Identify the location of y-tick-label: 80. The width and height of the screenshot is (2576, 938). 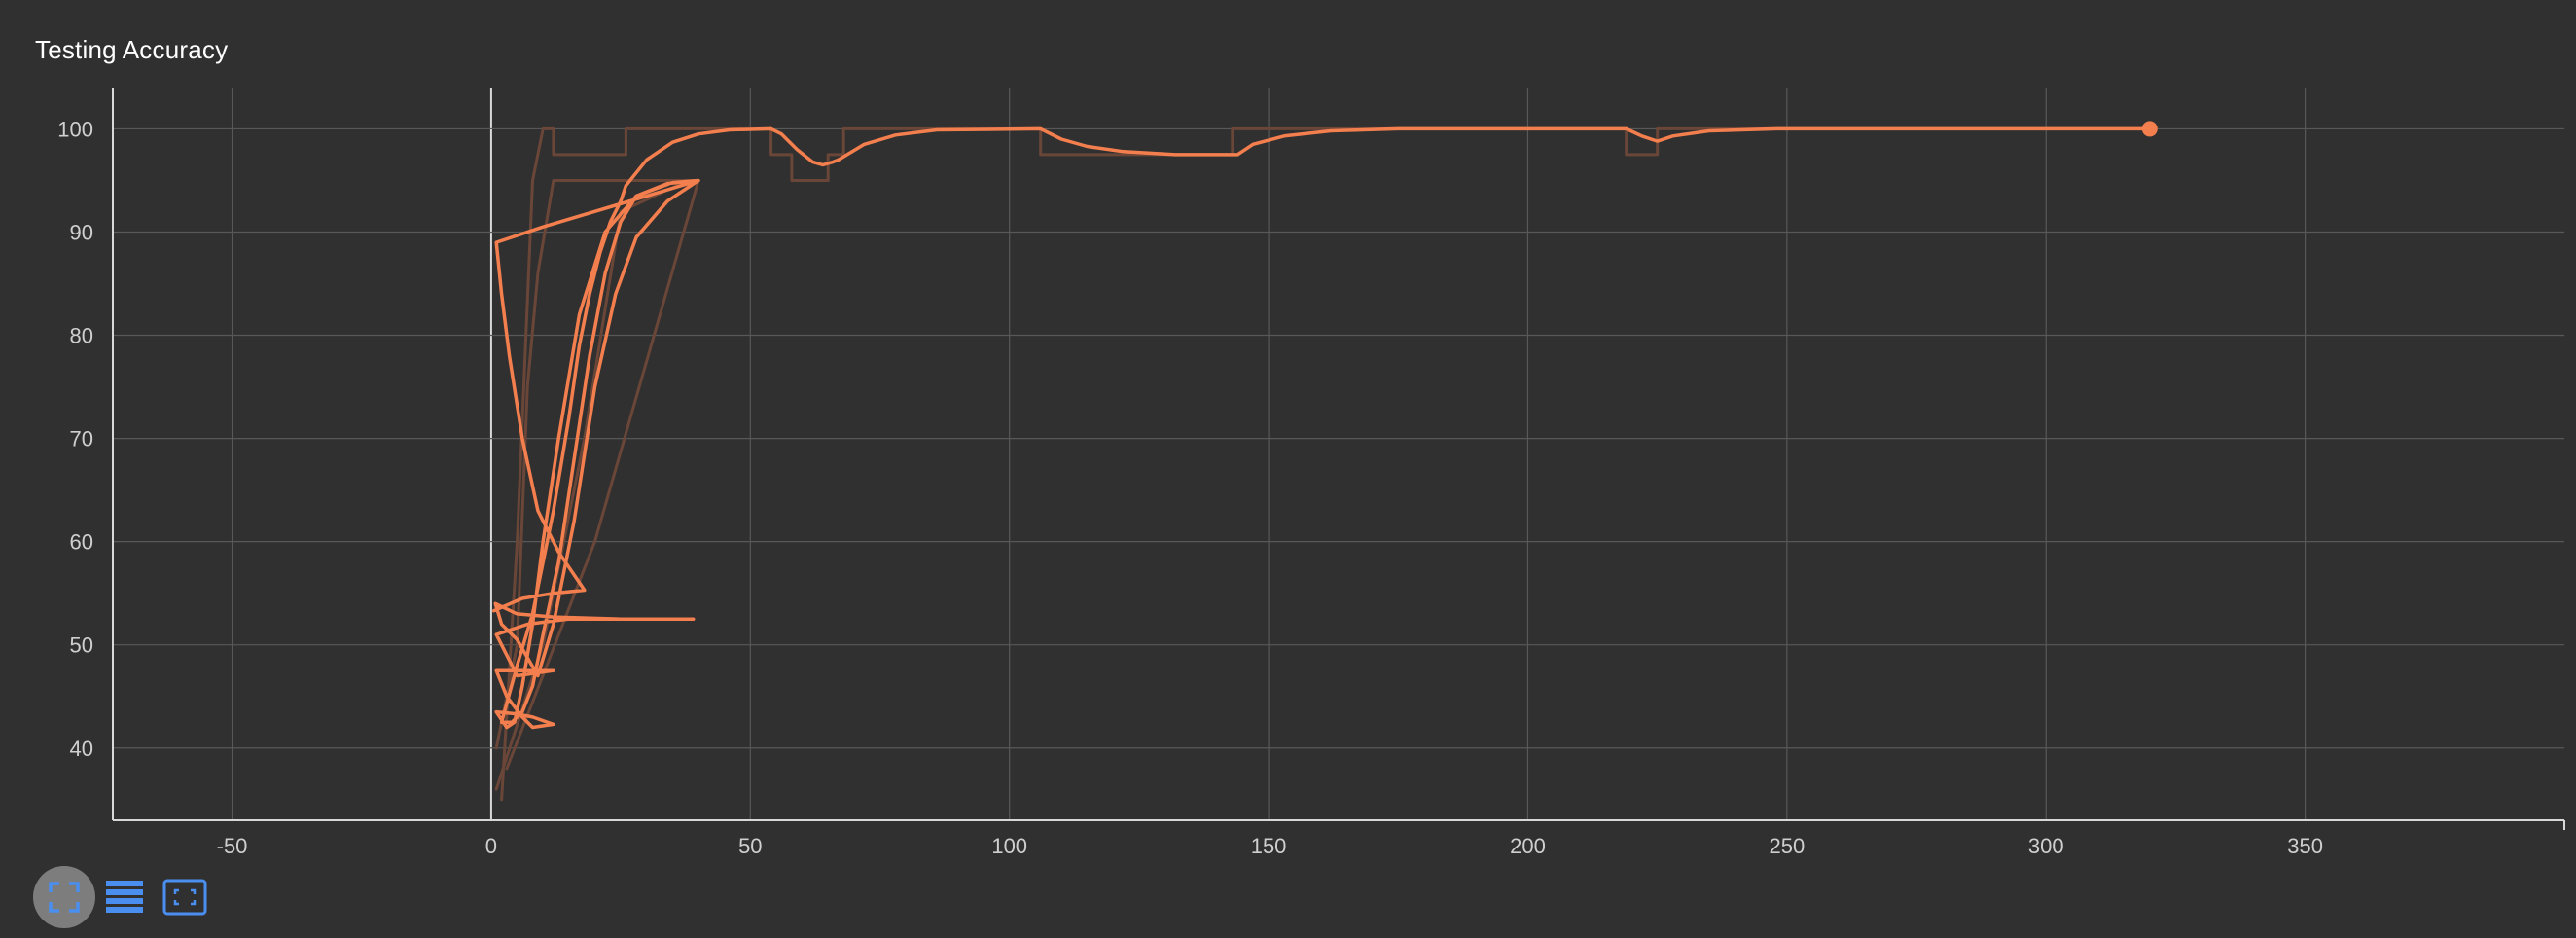
(81, 336).